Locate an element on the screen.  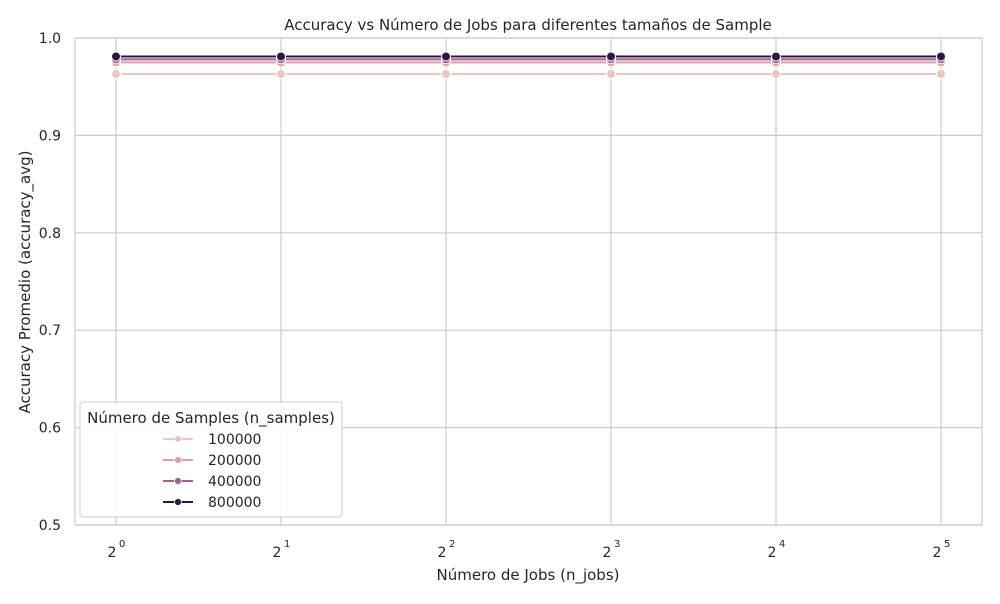
series-lines is located at coordinates (528, 65).